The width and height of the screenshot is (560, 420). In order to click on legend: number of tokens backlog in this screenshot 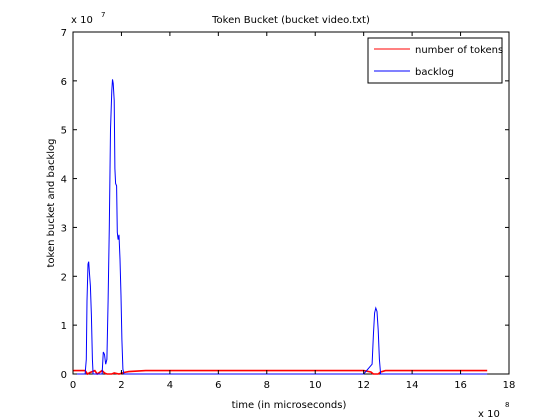, I will do `click(435, 60)`.